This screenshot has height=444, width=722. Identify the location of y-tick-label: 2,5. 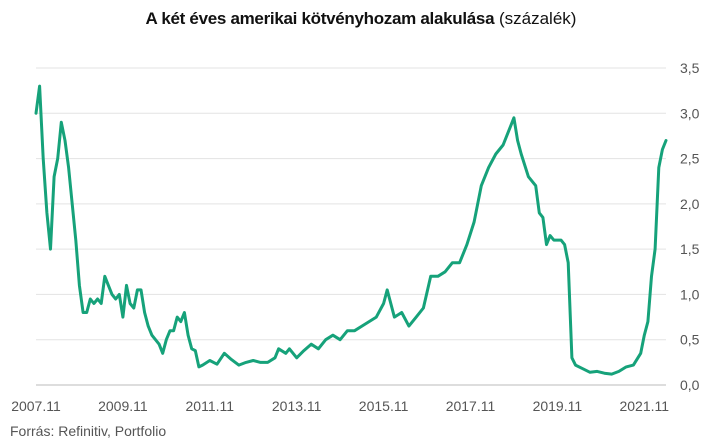
(690, 159).